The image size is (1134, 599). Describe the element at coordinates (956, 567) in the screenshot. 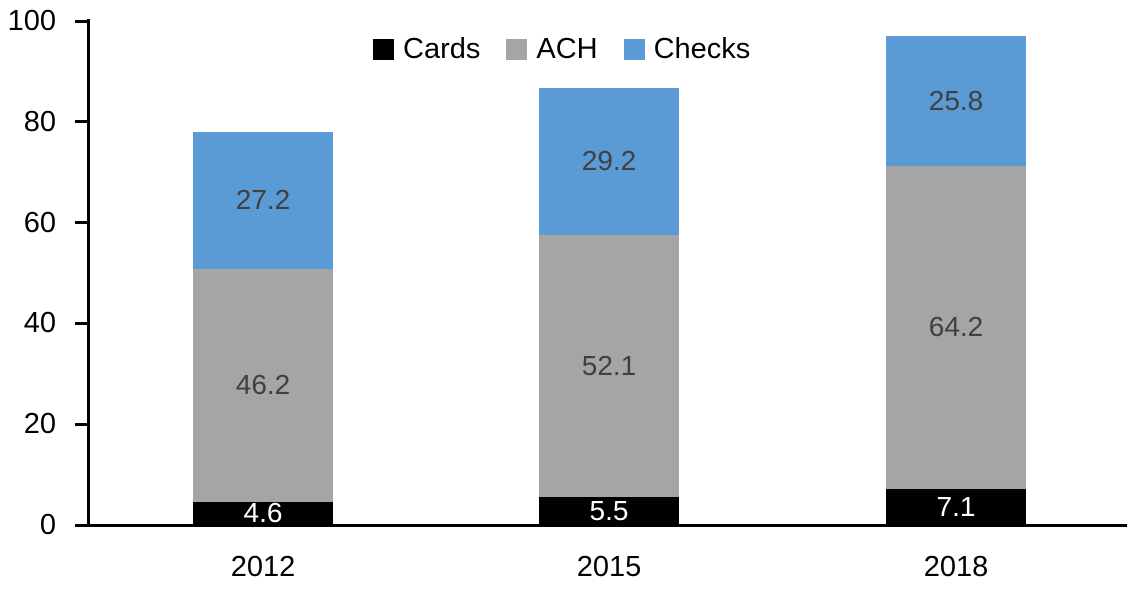

I see `category-label: 2018` at that location.